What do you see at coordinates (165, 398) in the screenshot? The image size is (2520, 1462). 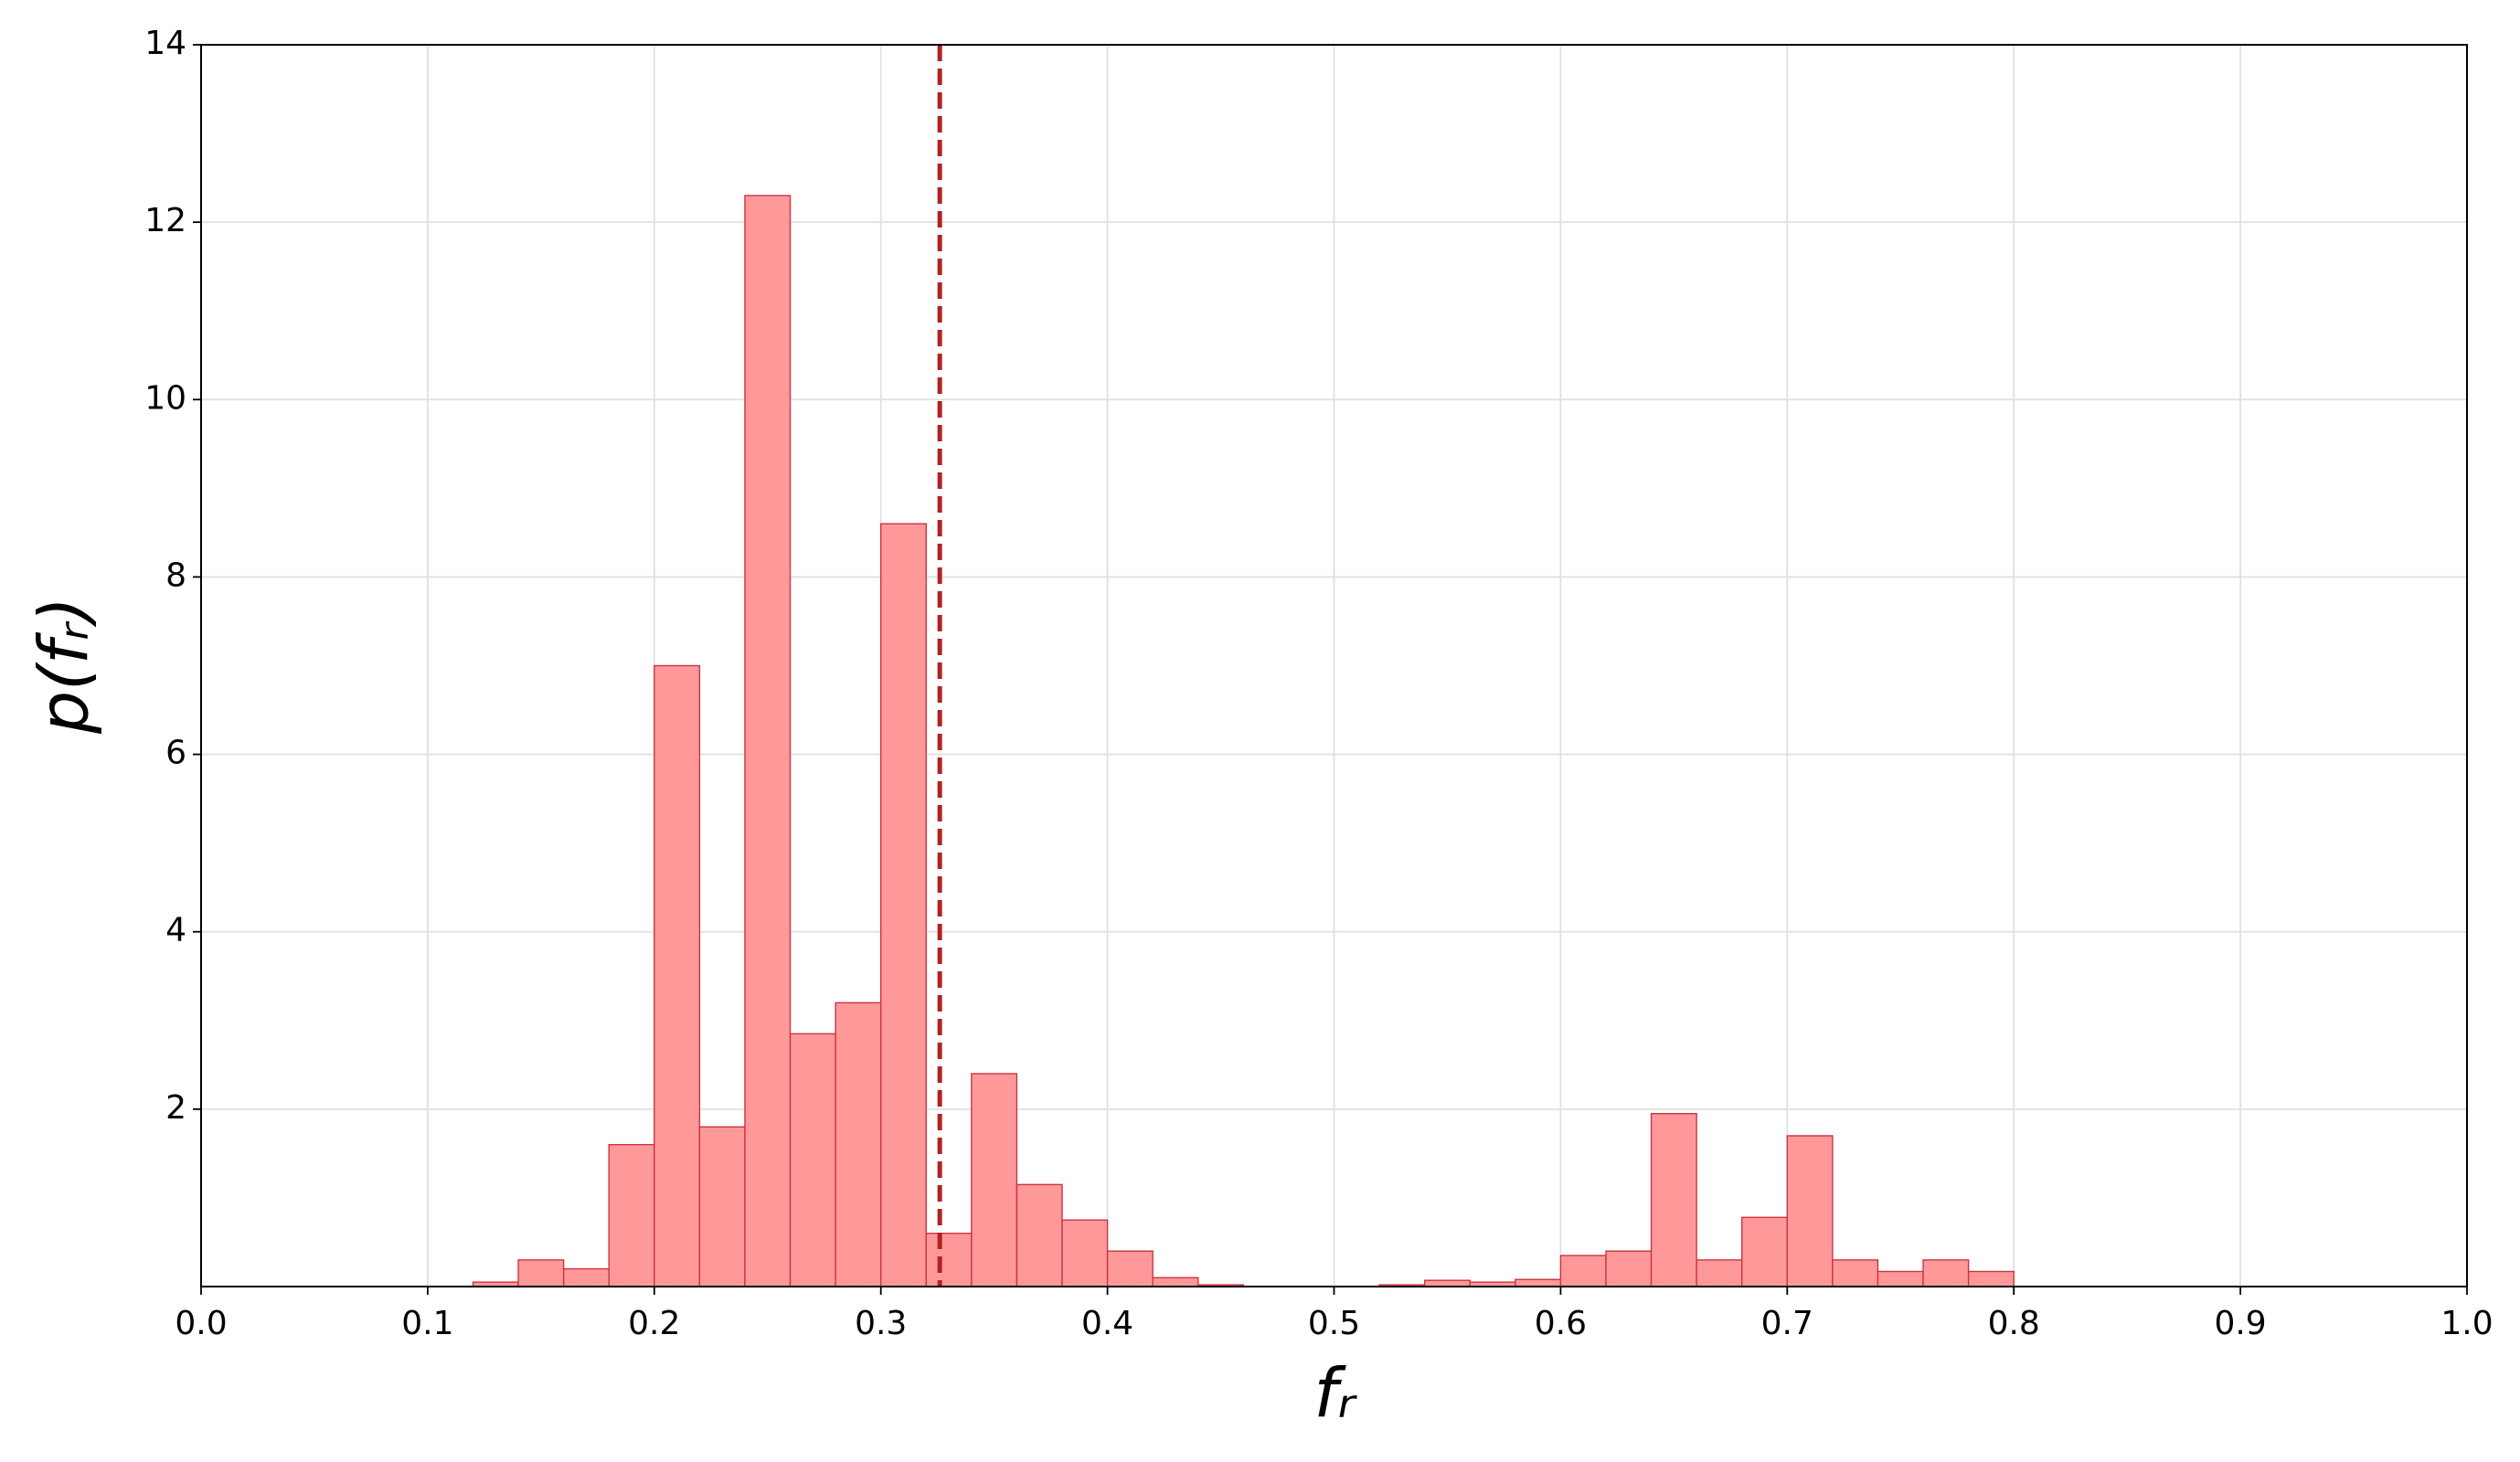 I see `y-tick-label: 10` at bounding box center [165, 398].